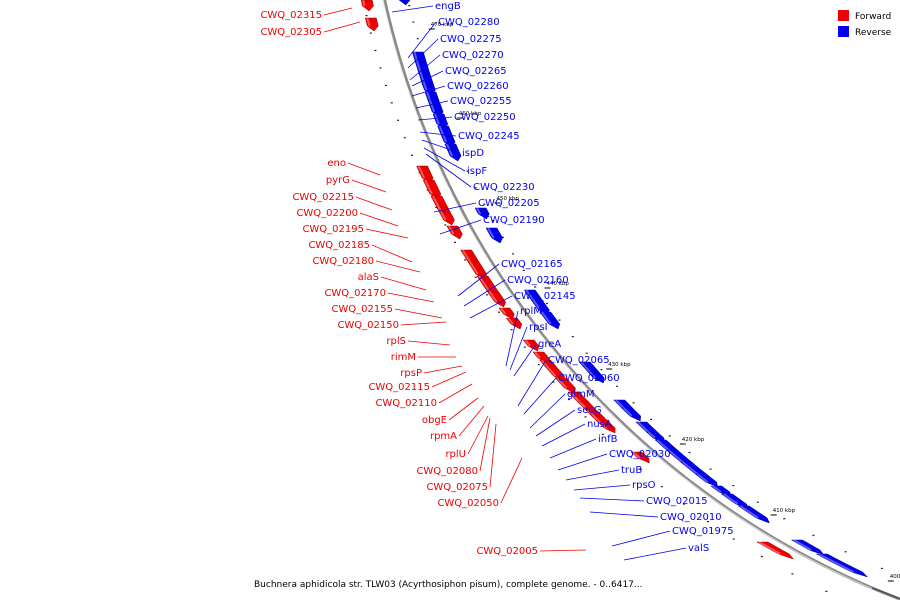  I want to click on gene-label-CWQ_02185: CWQ_02185, so click(339, 245).